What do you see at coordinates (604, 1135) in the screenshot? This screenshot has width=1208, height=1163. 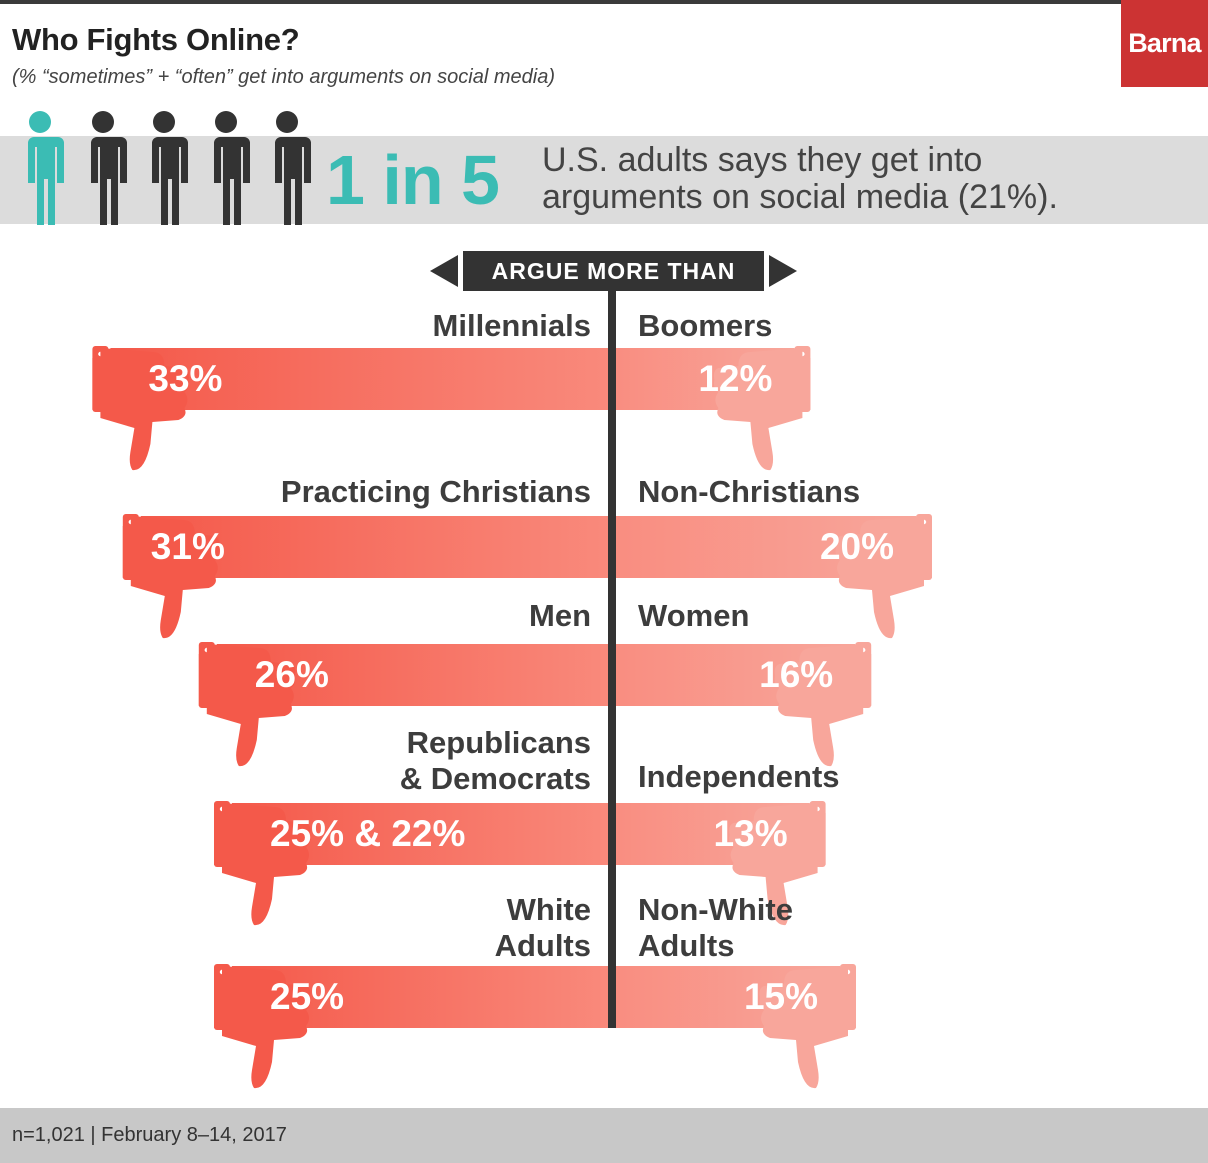 I see `footer: n=1,021 | February 8–14, 2017` at bounding box center [604, 1135].